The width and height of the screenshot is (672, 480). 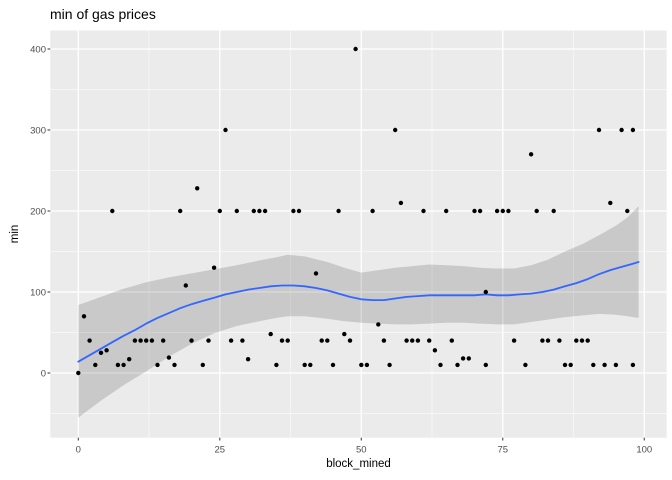 I want to click on y-tick-label: 200, so click(x=38, y=211).